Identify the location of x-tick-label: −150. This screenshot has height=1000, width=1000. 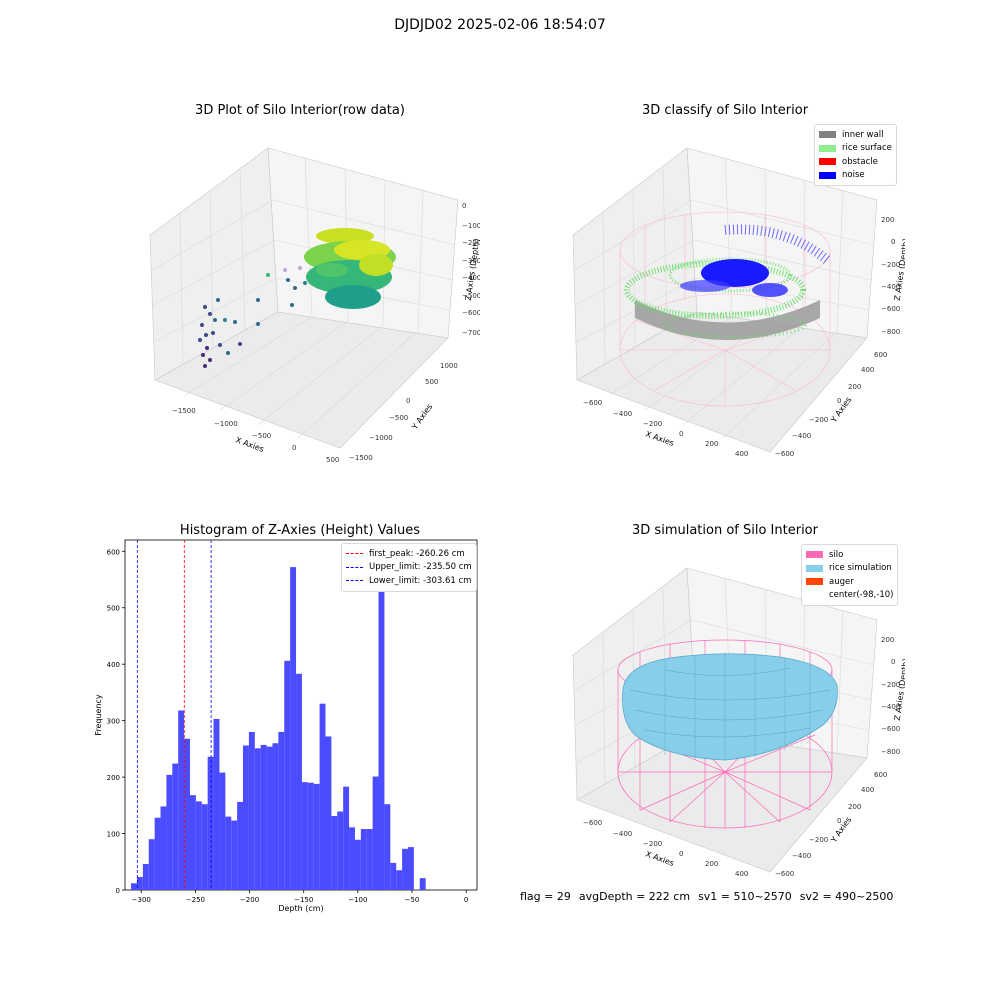
(303, 900).